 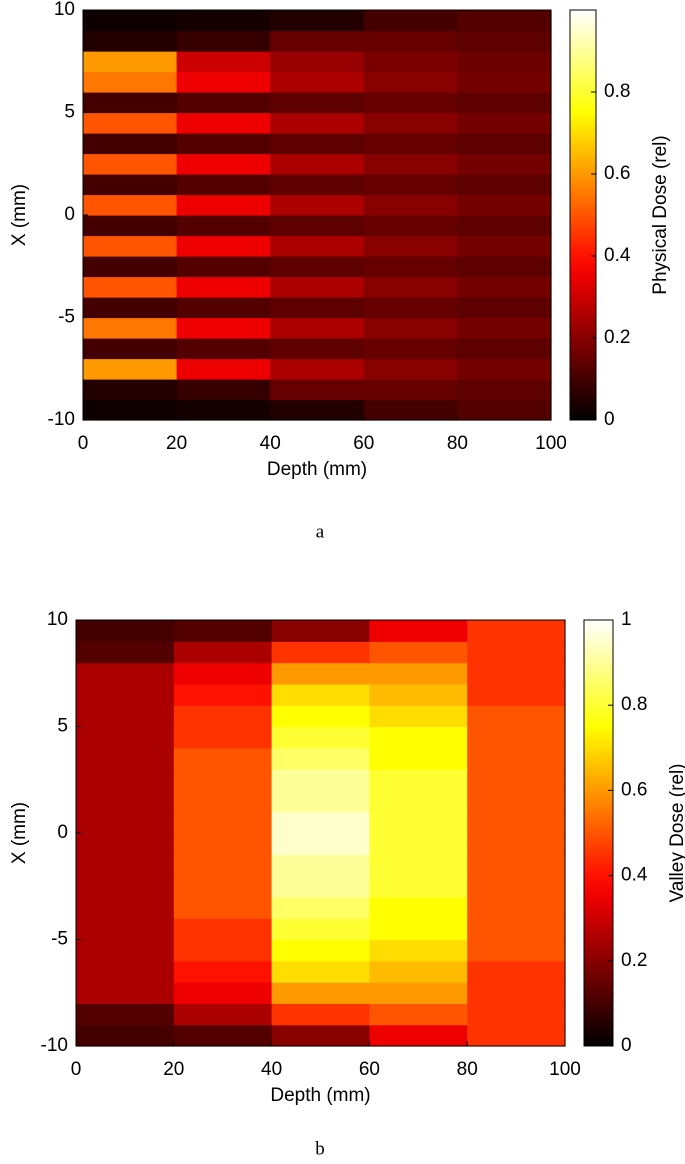 I want to click on colorbar-tick-label: 0, so click(x=626, y=1045).